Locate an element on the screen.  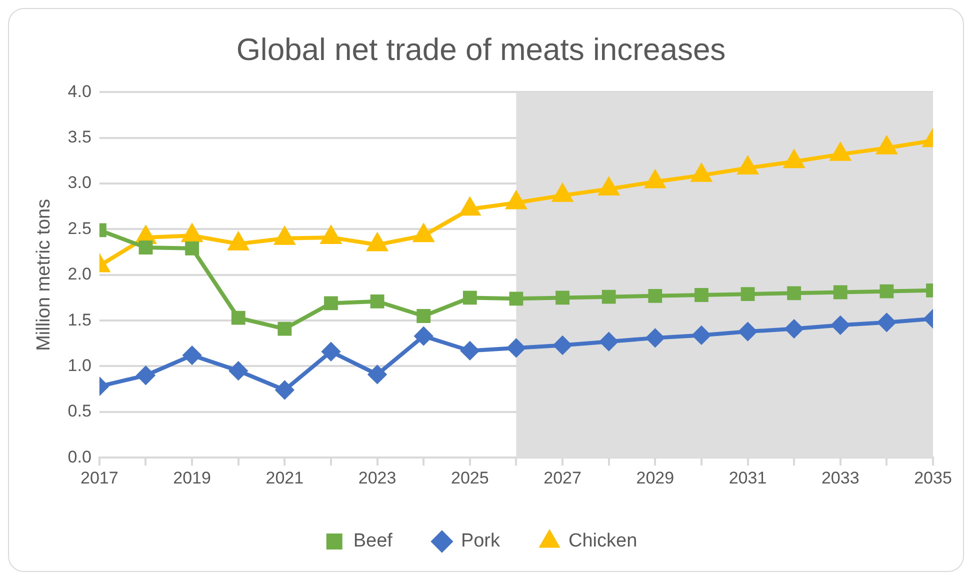
y-axis-title: Million metric tons is located at coordinates (44, 274).